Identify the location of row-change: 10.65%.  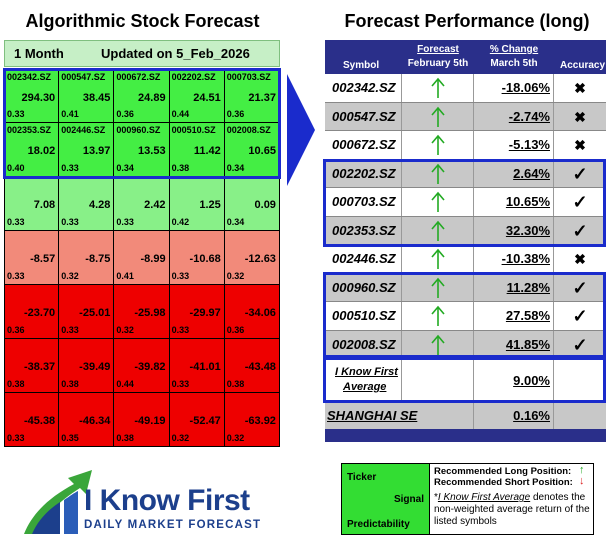
(514, 202).